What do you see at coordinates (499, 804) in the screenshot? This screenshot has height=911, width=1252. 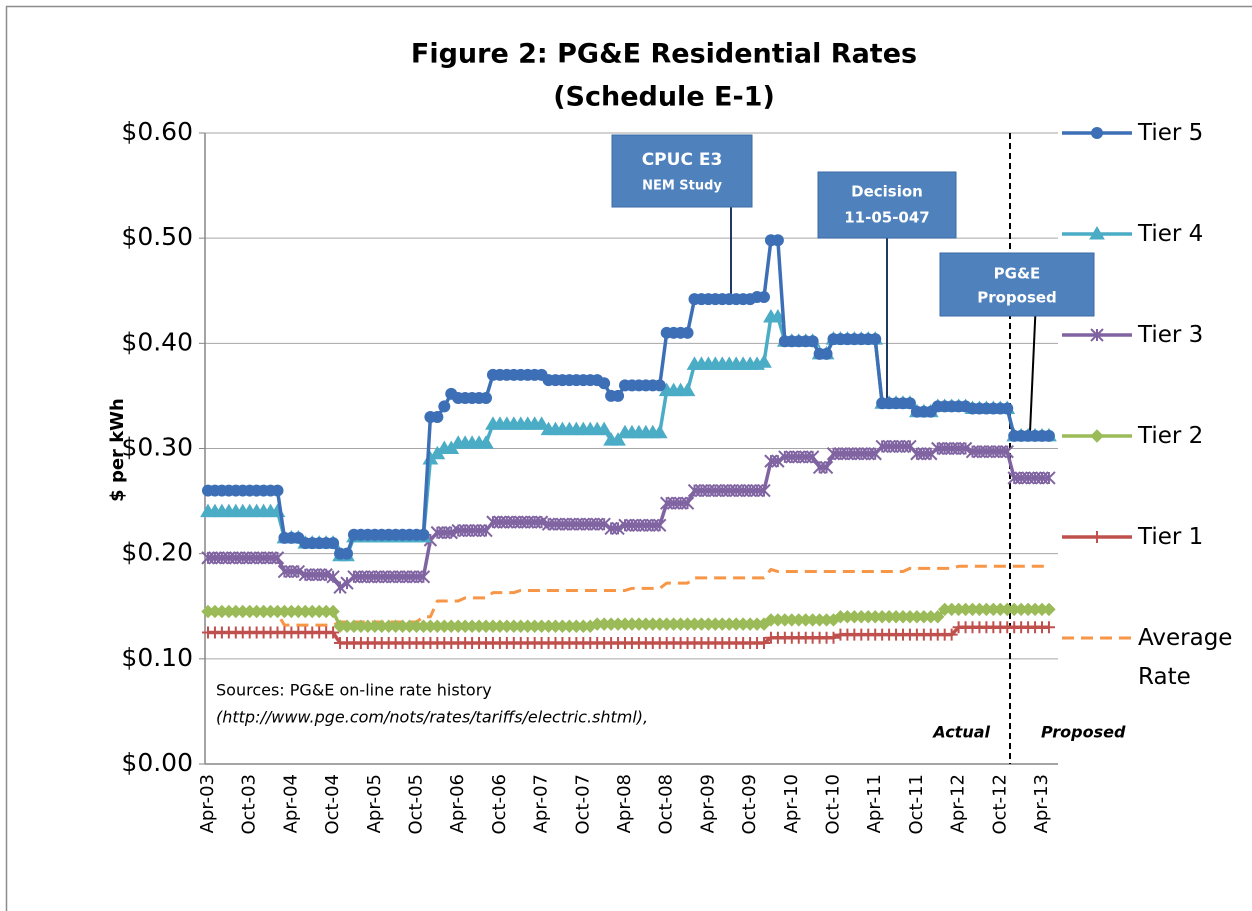 I see `x-tick-label: Oct-06` at bounding box center [499, 804].